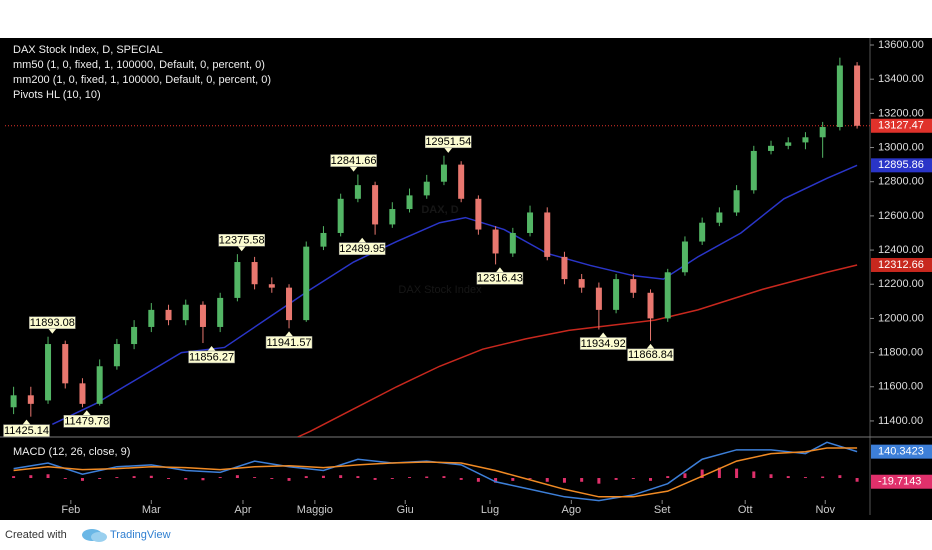 The height and width of the screenshot is (550, 932). Describe the element at coordinates (900, 387) in the screenshot. I see `y-tick-label: 11600.00` at that location.